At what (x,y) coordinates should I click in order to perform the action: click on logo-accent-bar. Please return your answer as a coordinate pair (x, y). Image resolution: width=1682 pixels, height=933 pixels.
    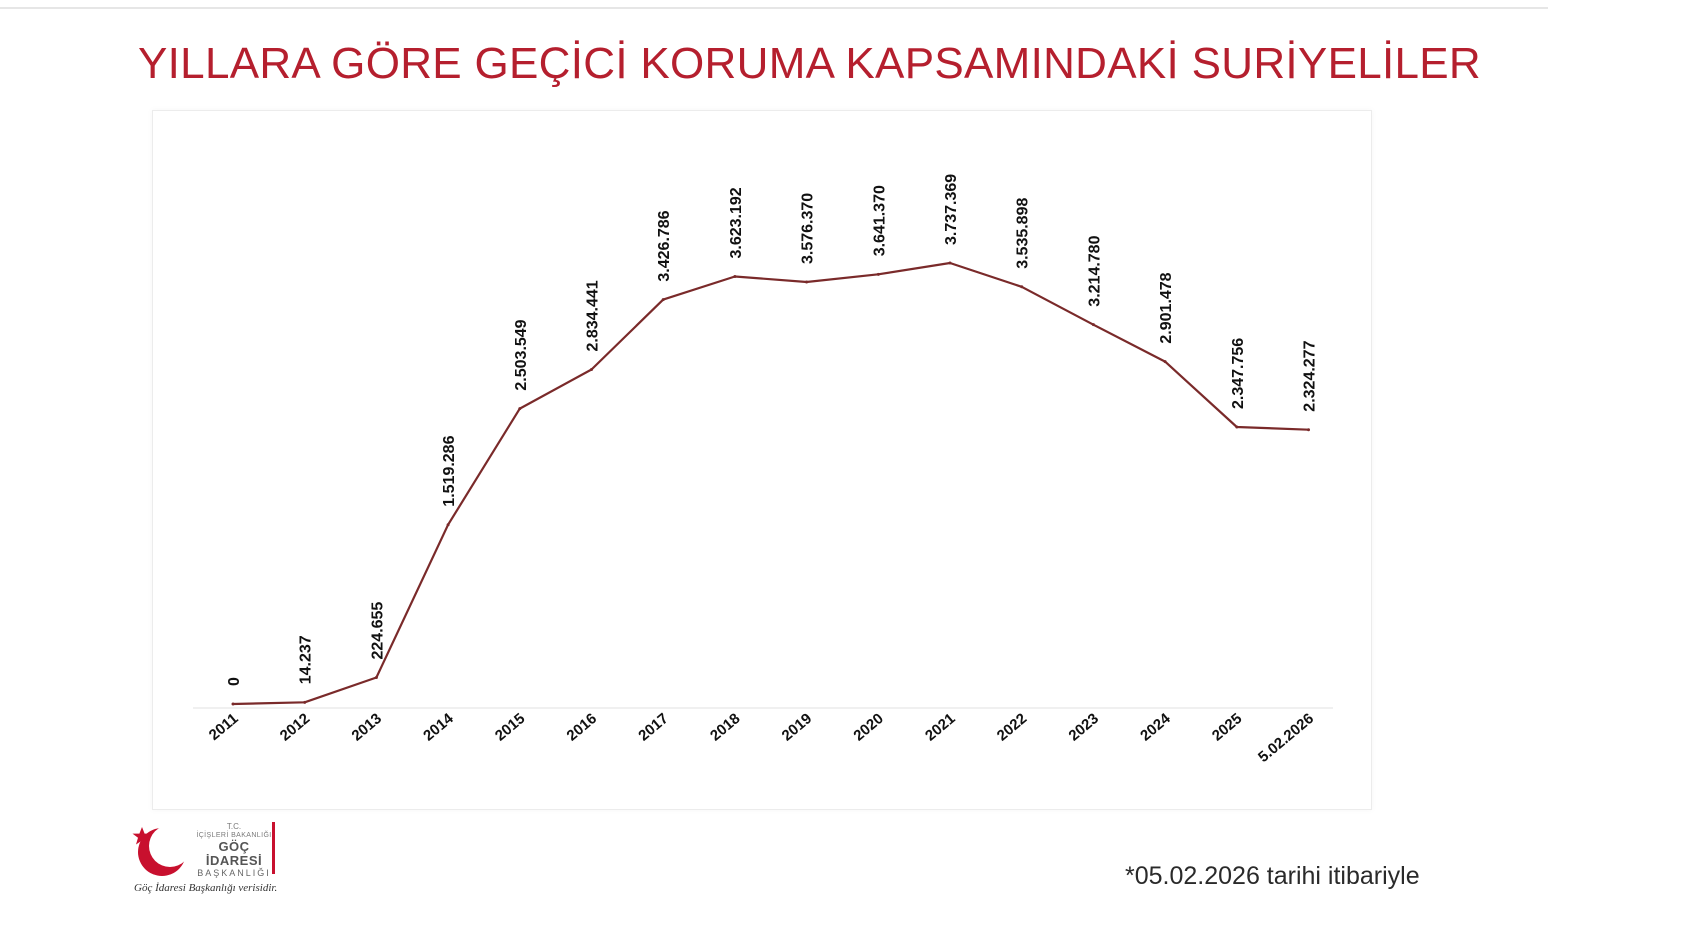
    Looking at the image, I should click on (273, 848).